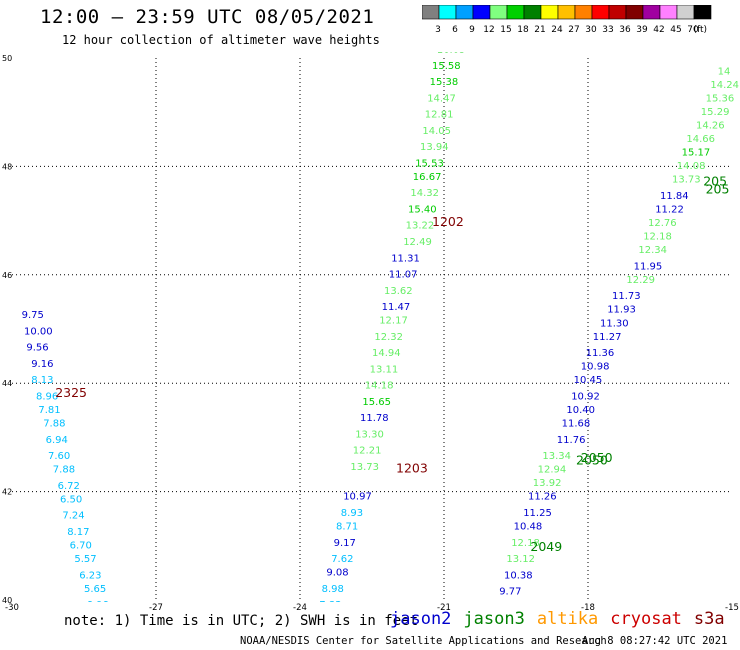  I want to click on wave-height-point: 13.94, so click(434, 147).